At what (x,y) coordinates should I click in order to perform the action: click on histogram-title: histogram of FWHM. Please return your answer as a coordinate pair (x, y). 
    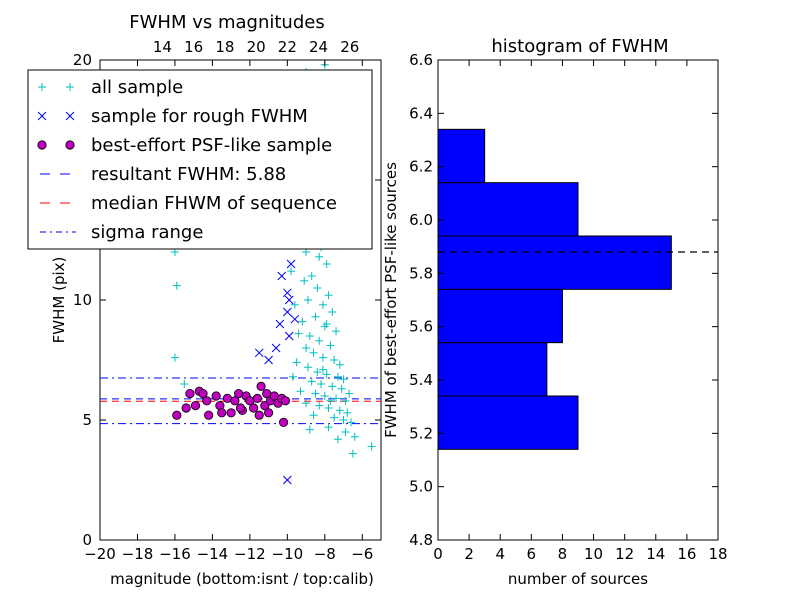
    Looking at the image, I should click on (579, 46).